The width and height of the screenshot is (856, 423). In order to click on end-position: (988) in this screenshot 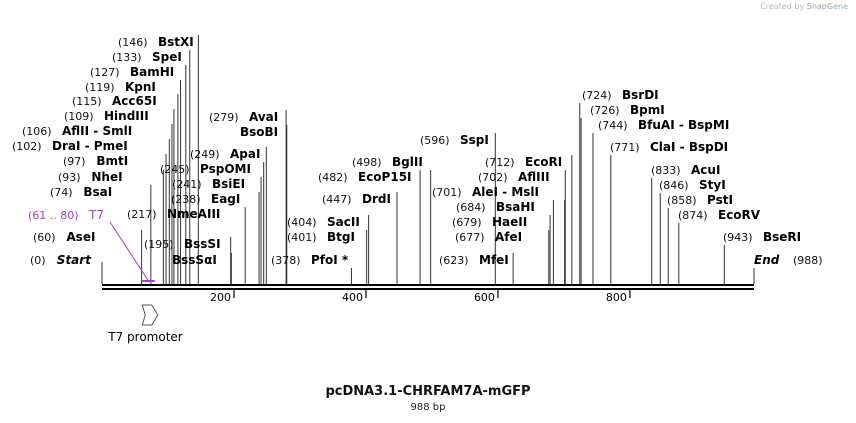, I will do `click(808, 260)`.